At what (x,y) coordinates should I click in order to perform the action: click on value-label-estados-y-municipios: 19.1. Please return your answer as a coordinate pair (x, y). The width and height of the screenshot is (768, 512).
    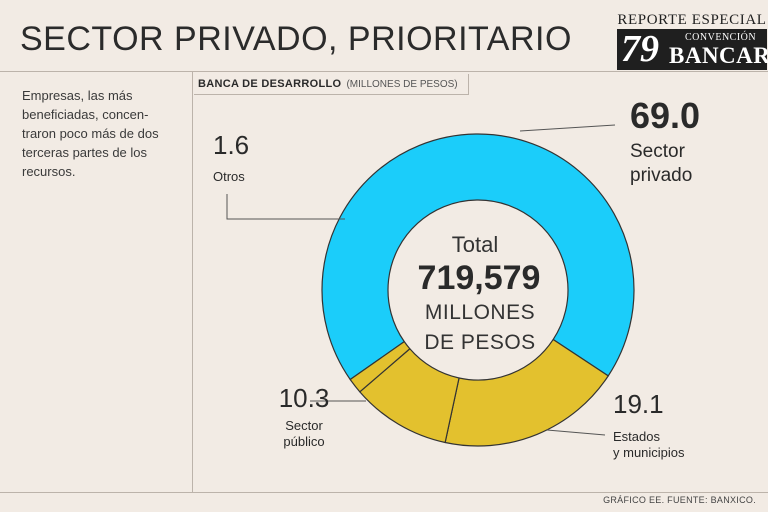
    Looking at the image, I should click on (638, 404).